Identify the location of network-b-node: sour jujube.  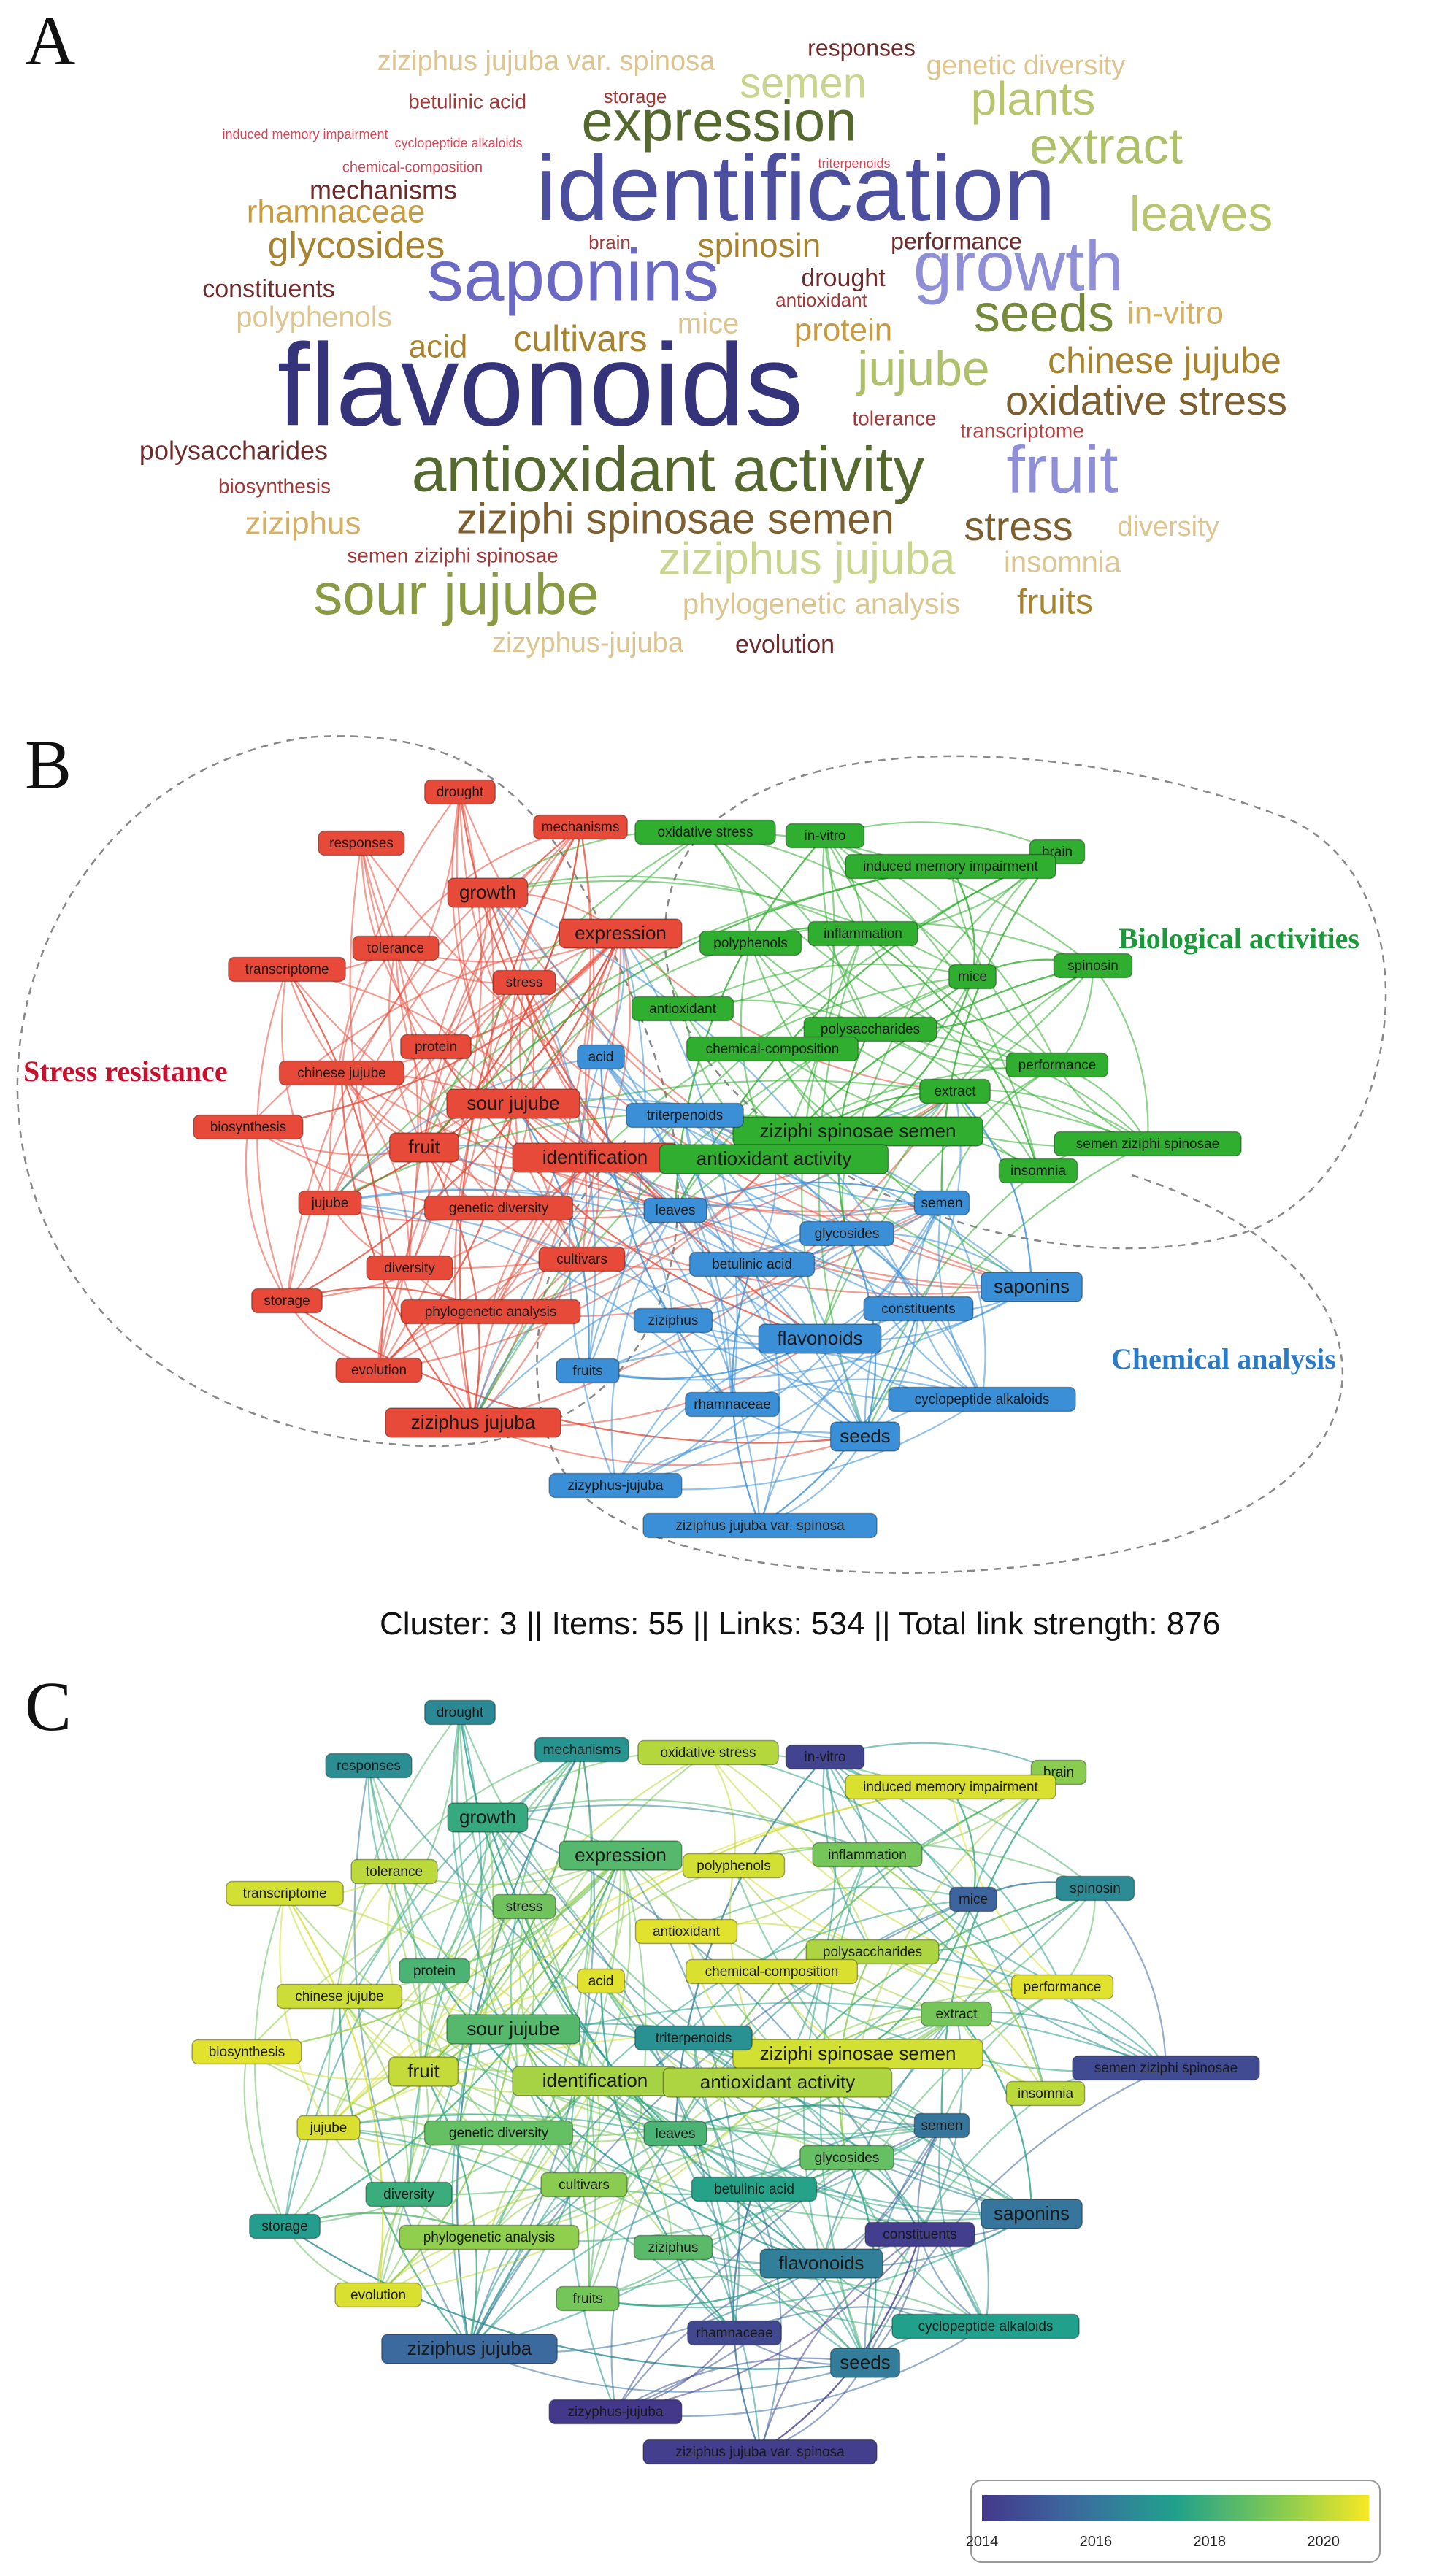
(513, 1103).